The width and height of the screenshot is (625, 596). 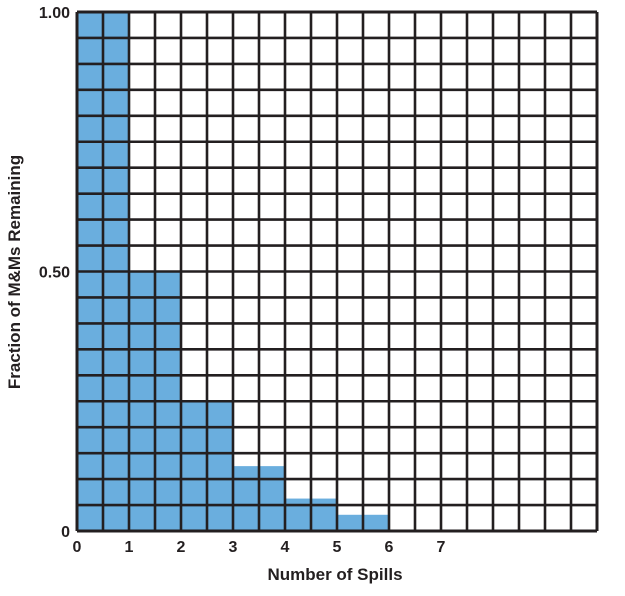 What do you see at coordinates (337, 547) in the screenshot?
I see `x-tick-label: 5` at bounding box center [337, 547].